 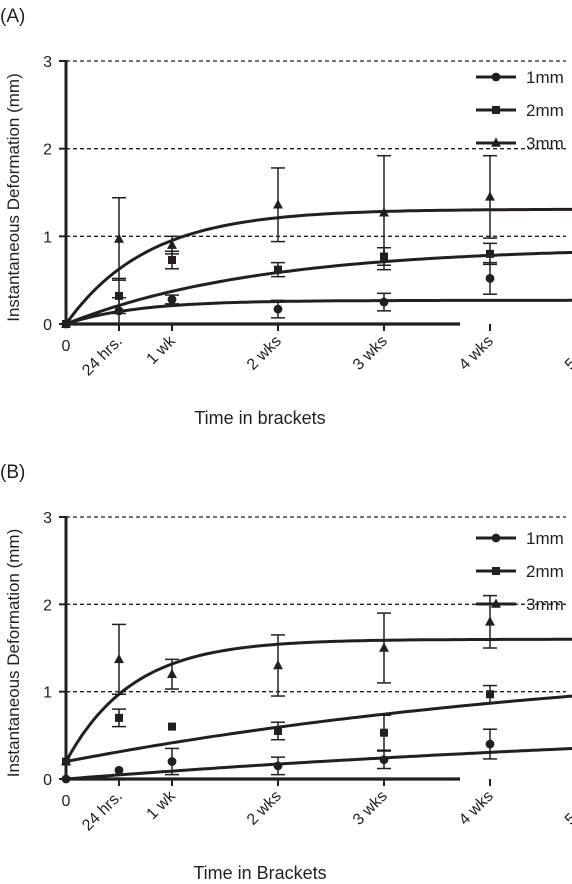 What do you see at coordinates (12, 16) in the screenshot?
I see `panel-label: (A)` at bounding box center [12, 16].